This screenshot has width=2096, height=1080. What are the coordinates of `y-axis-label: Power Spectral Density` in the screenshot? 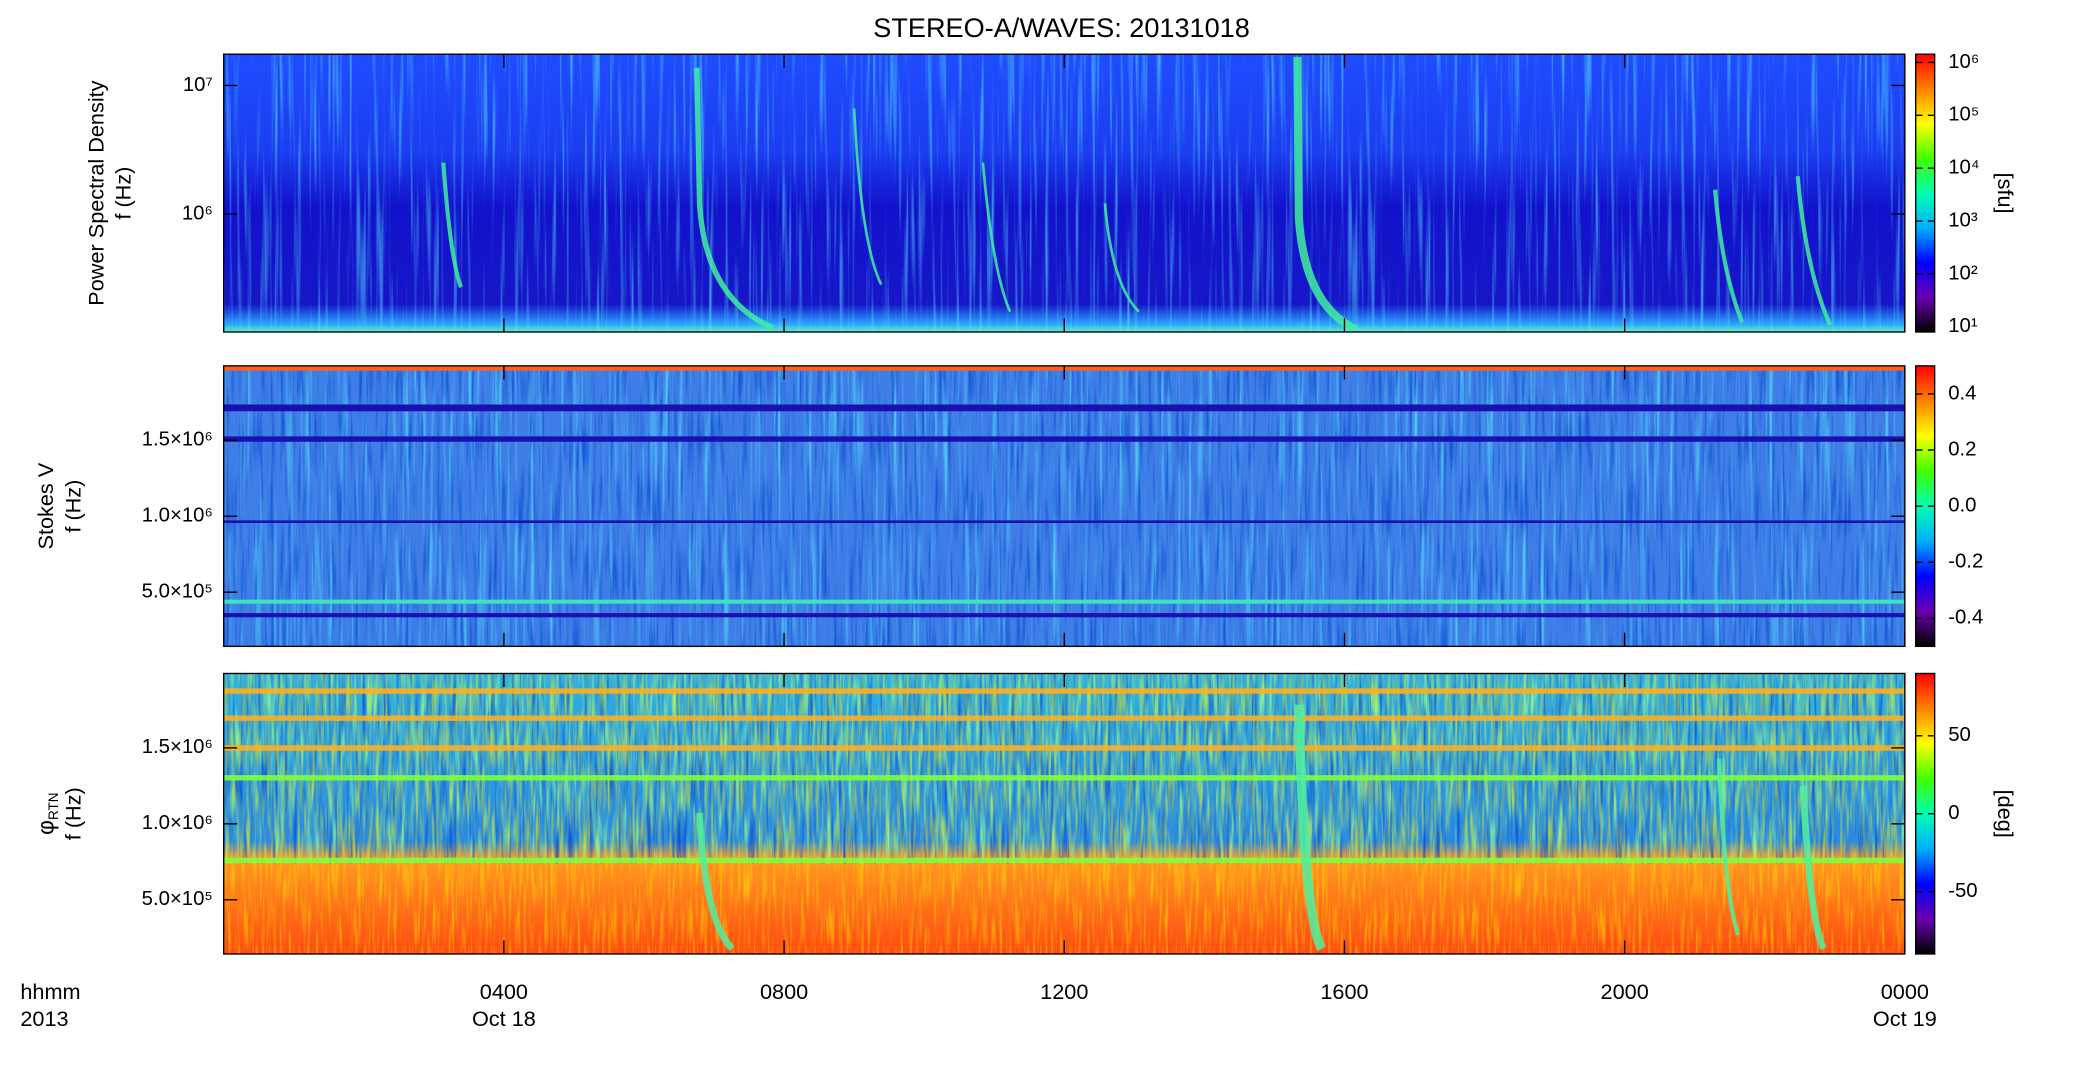 It's located at (95, 192).